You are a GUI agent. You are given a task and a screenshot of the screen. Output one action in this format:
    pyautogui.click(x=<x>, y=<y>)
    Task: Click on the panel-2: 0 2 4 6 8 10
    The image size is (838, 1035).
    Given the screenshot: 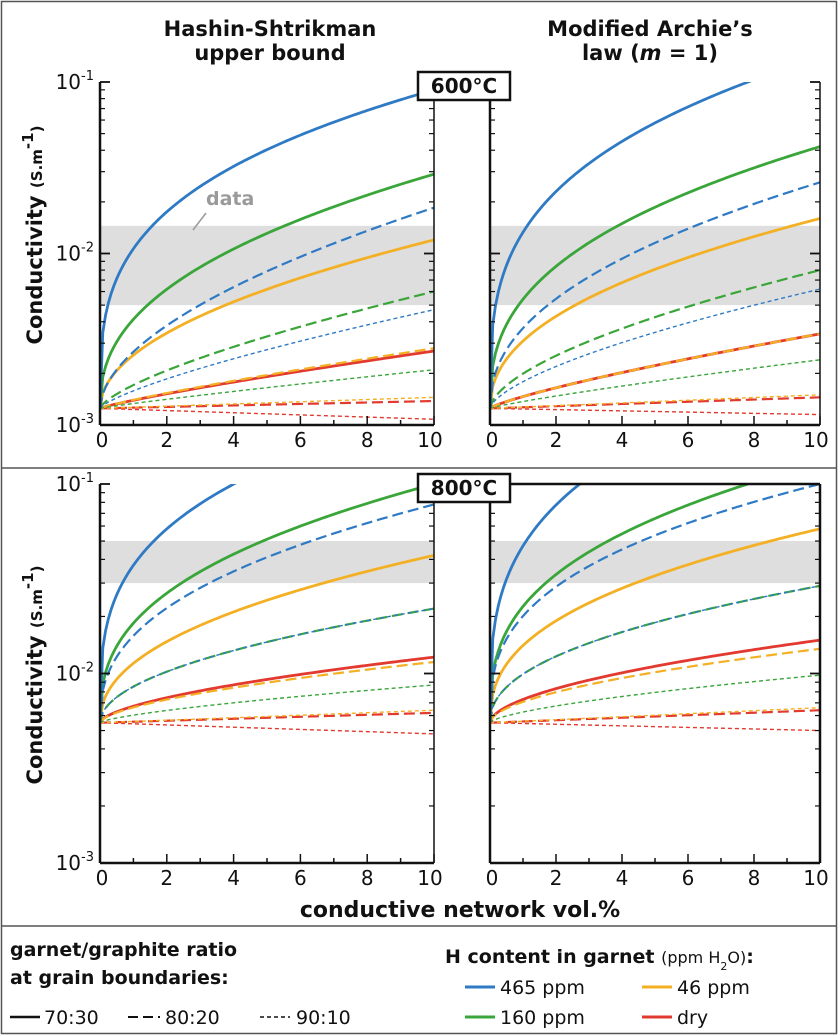 What is the action you would take?
    pyautogui.click(x=657, y=266)
    